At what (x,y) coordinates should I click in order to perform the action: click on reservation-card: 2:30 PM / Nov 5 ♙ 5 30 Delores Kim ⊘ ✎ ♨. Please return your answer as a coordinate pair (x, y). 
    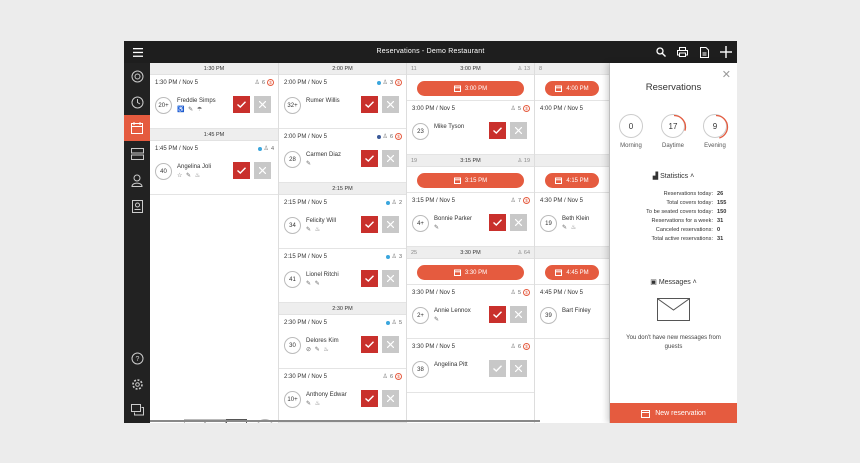
    Looking at the image, I should click on (342, 342).